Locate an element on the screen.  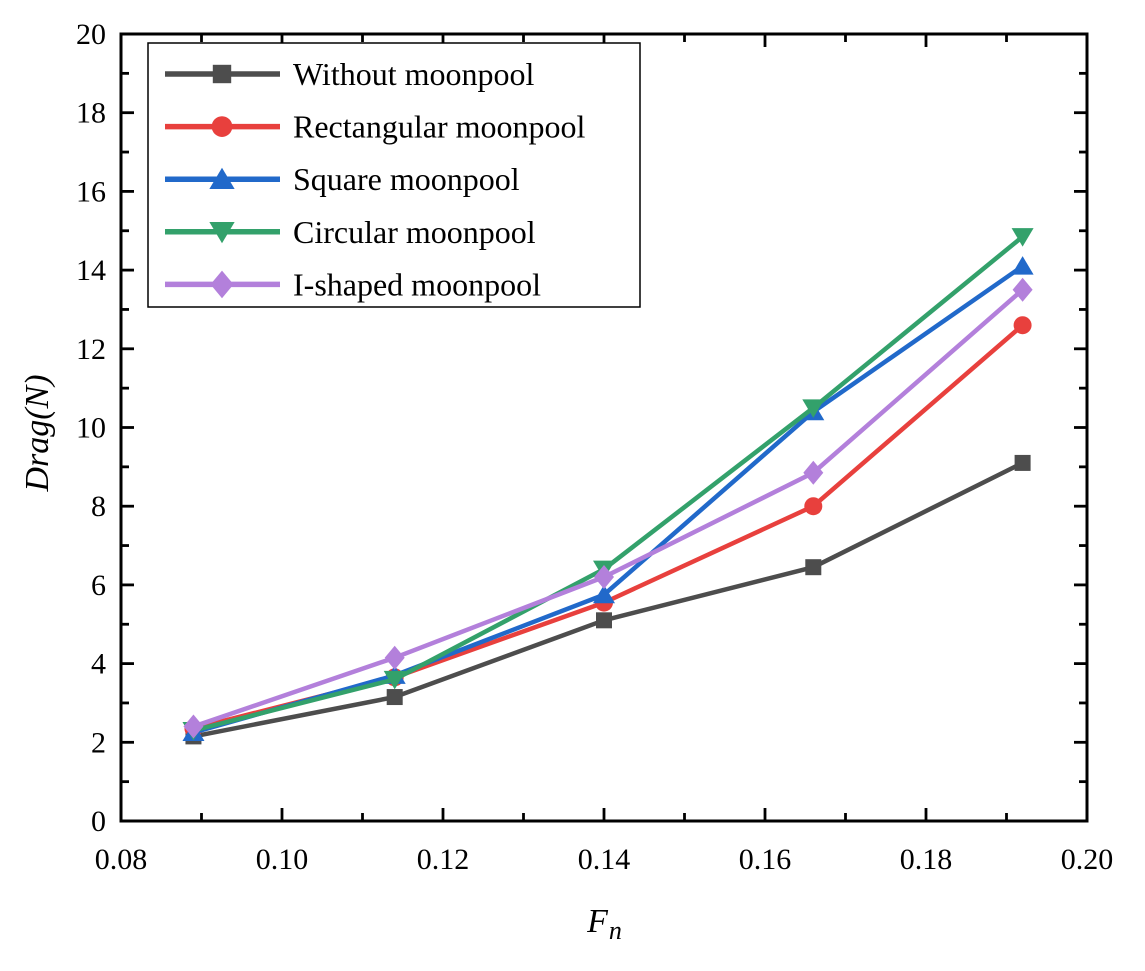
legend-marker-diamond is located at coordinates (222, 284).